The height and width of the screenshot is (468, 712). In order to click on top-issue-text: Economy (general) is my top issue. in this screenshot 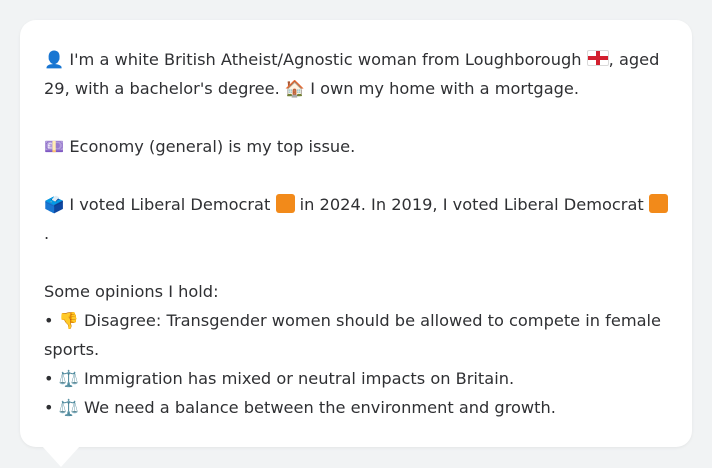, I will do `click(212, 146)`.